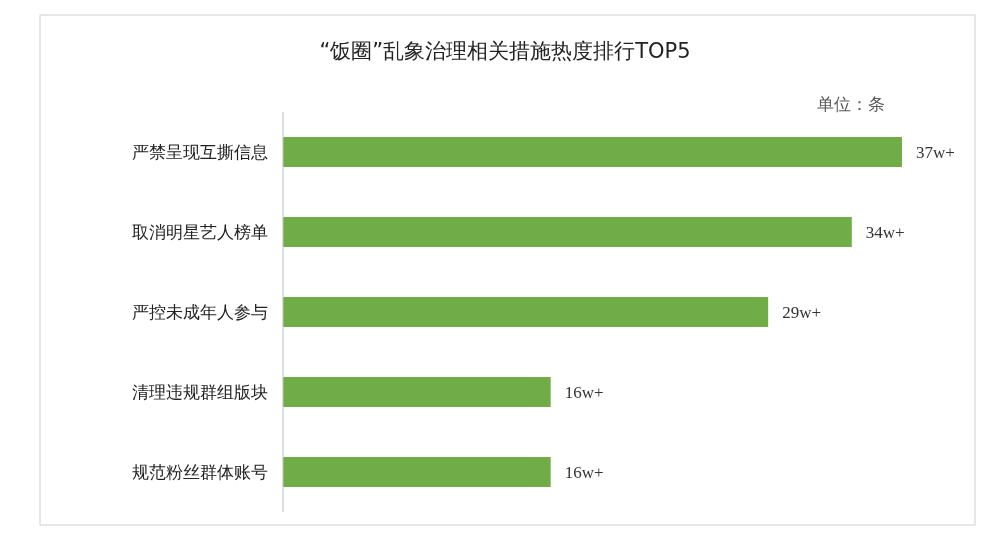 The image size is (1003, 549). Describe the element at coordinates (802, 312) in the screenshot. I see `data-label: 29w+` at that location.